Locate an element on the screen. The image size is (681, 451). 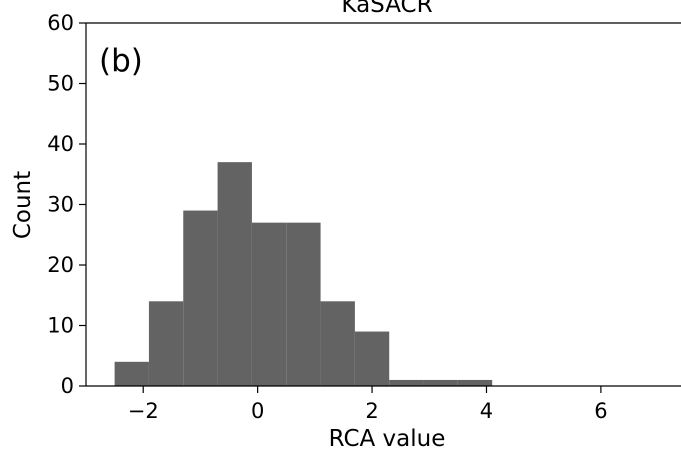
x-tick-label: 6 is located at coordinates (600, 411).